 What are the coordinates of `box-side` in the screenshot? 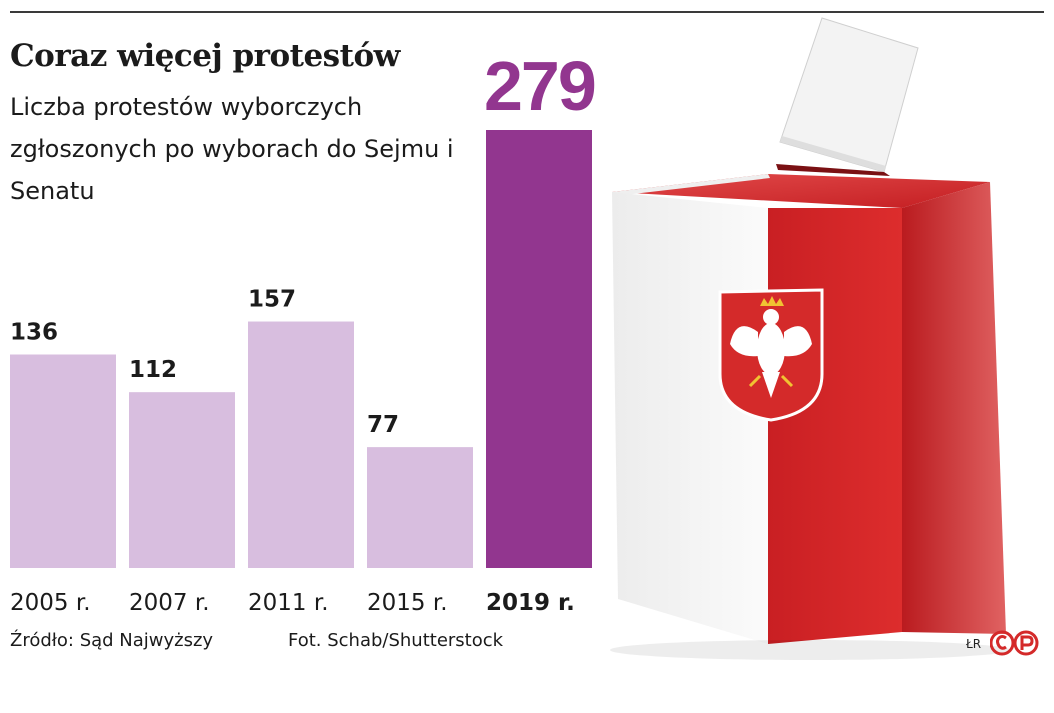 It's located at (954, 408).